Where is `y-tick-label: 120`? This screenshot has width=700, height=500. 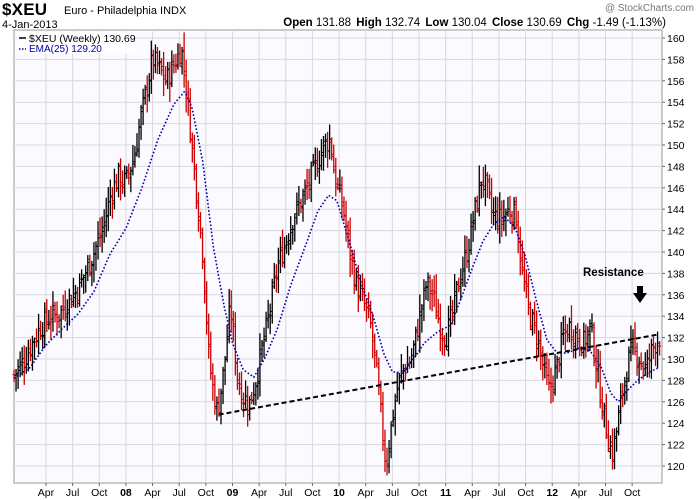 y-tick-label: 120 is located at coordinates (676, 467).